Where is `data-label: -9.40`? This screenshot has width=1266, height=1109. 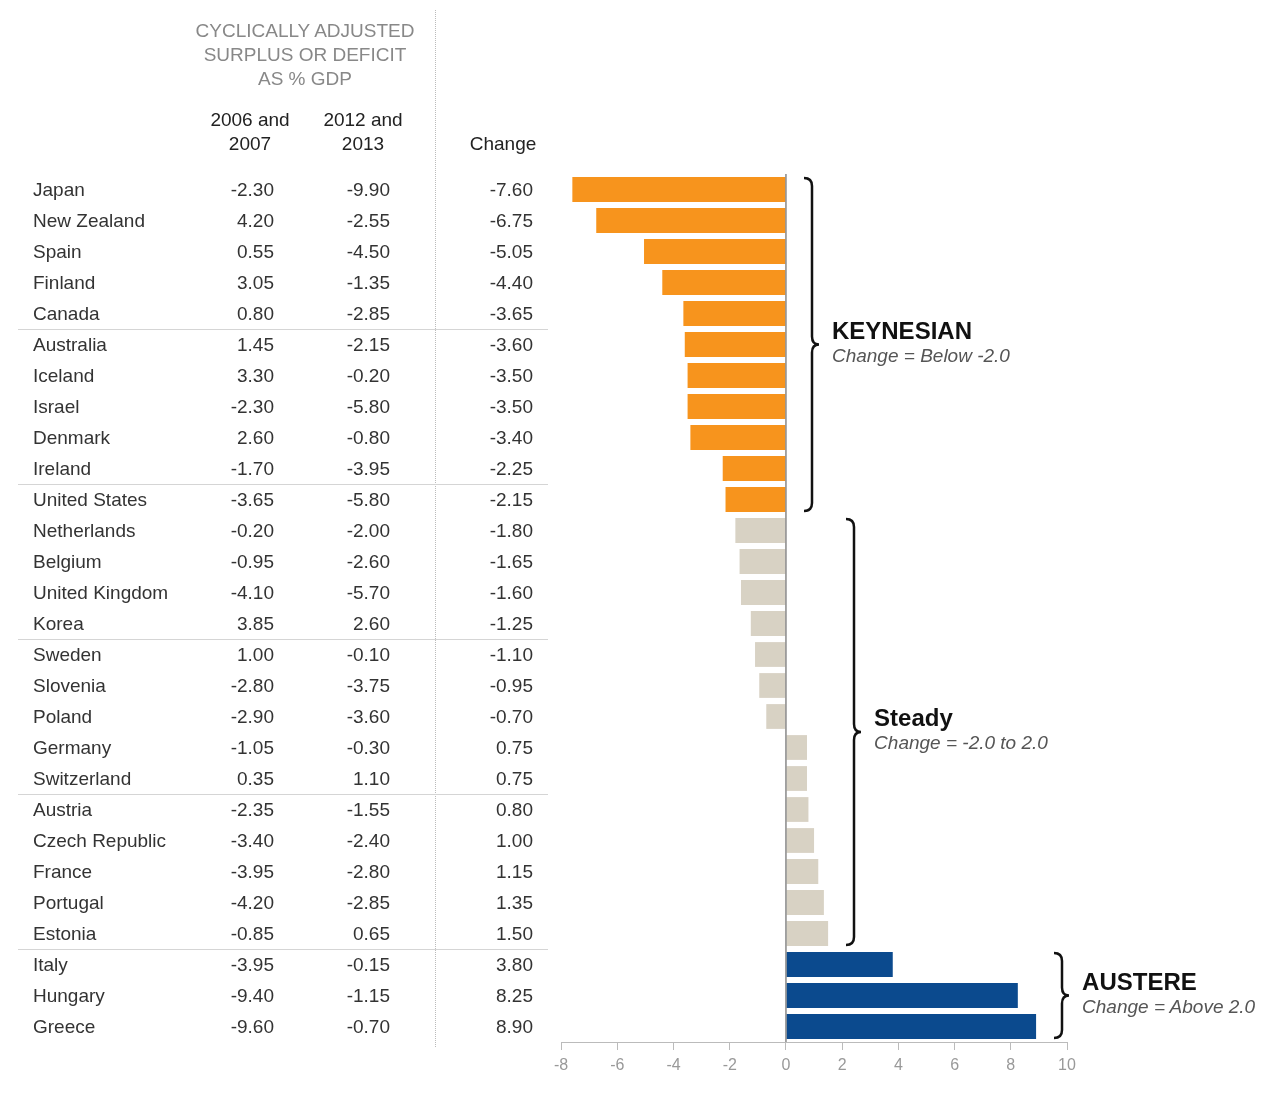
data-label: -9.40 is located at coordinates (252, 995).